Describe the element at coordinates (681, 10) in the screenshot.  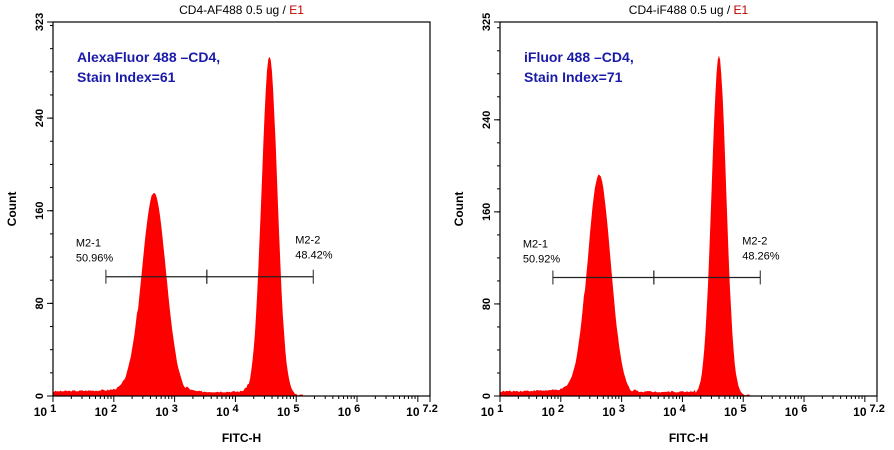
I see `chart-title-main: CD4-iF488 0.5 ug /` at that location.